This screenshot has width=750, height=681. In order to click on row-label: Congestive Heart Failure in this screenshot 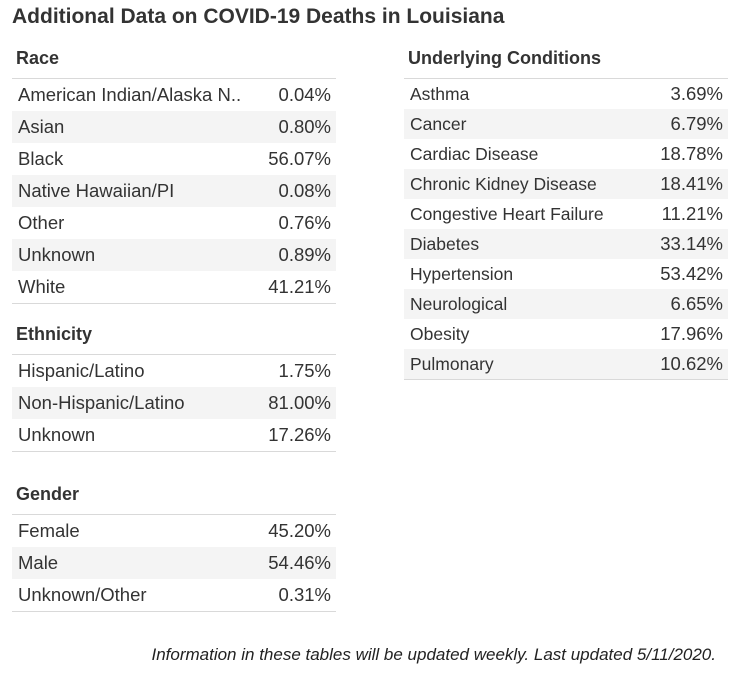, I will do `click(507, 213)`.